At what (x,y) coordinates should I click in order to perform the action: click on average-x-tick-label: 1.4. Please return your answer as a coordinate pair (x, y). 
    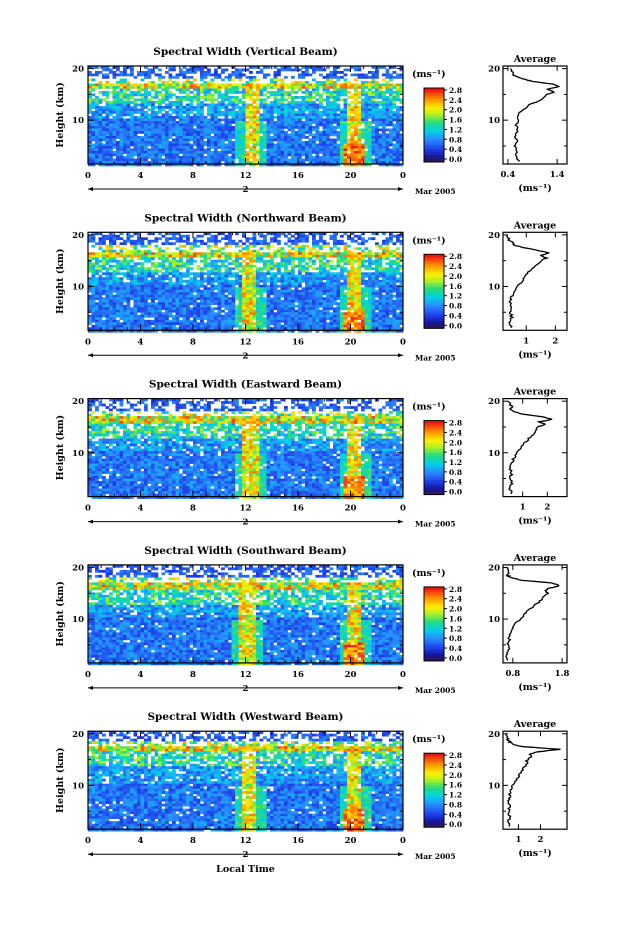
    Looking at the image, I should click on (557, 175).